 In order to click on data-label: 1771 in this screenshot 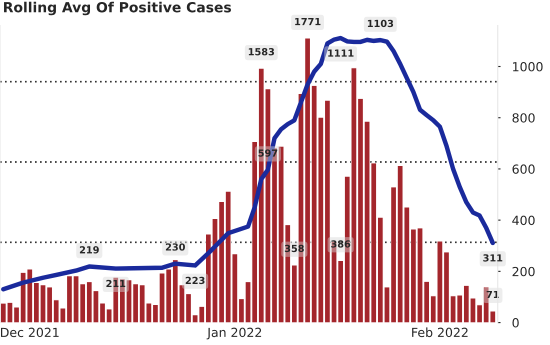, I will do `click(307, 22)`.